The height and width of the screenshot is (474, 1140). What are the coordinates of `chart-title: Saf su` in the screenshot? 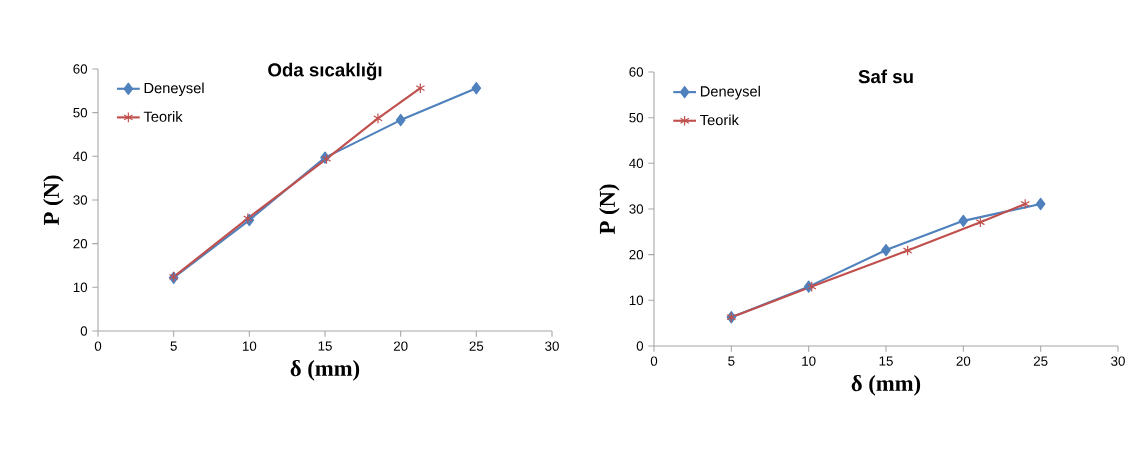 It's located at (885, 76).